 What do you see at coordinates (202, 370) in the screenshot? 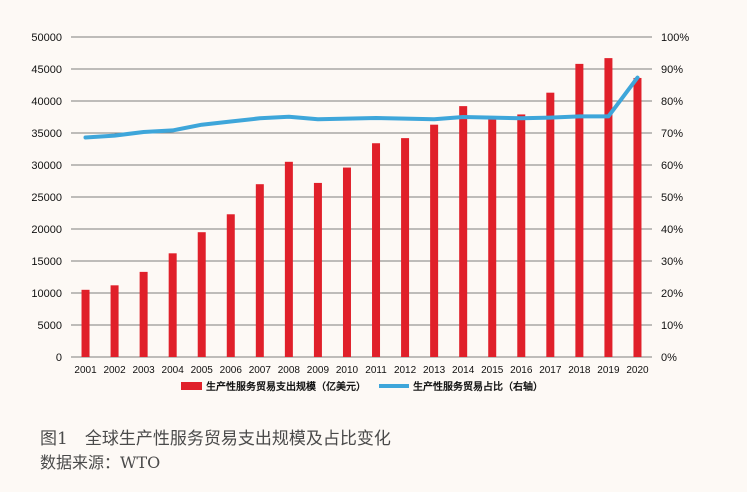
I see `x-tick-label: 2005` at bounding box center [202, 370].